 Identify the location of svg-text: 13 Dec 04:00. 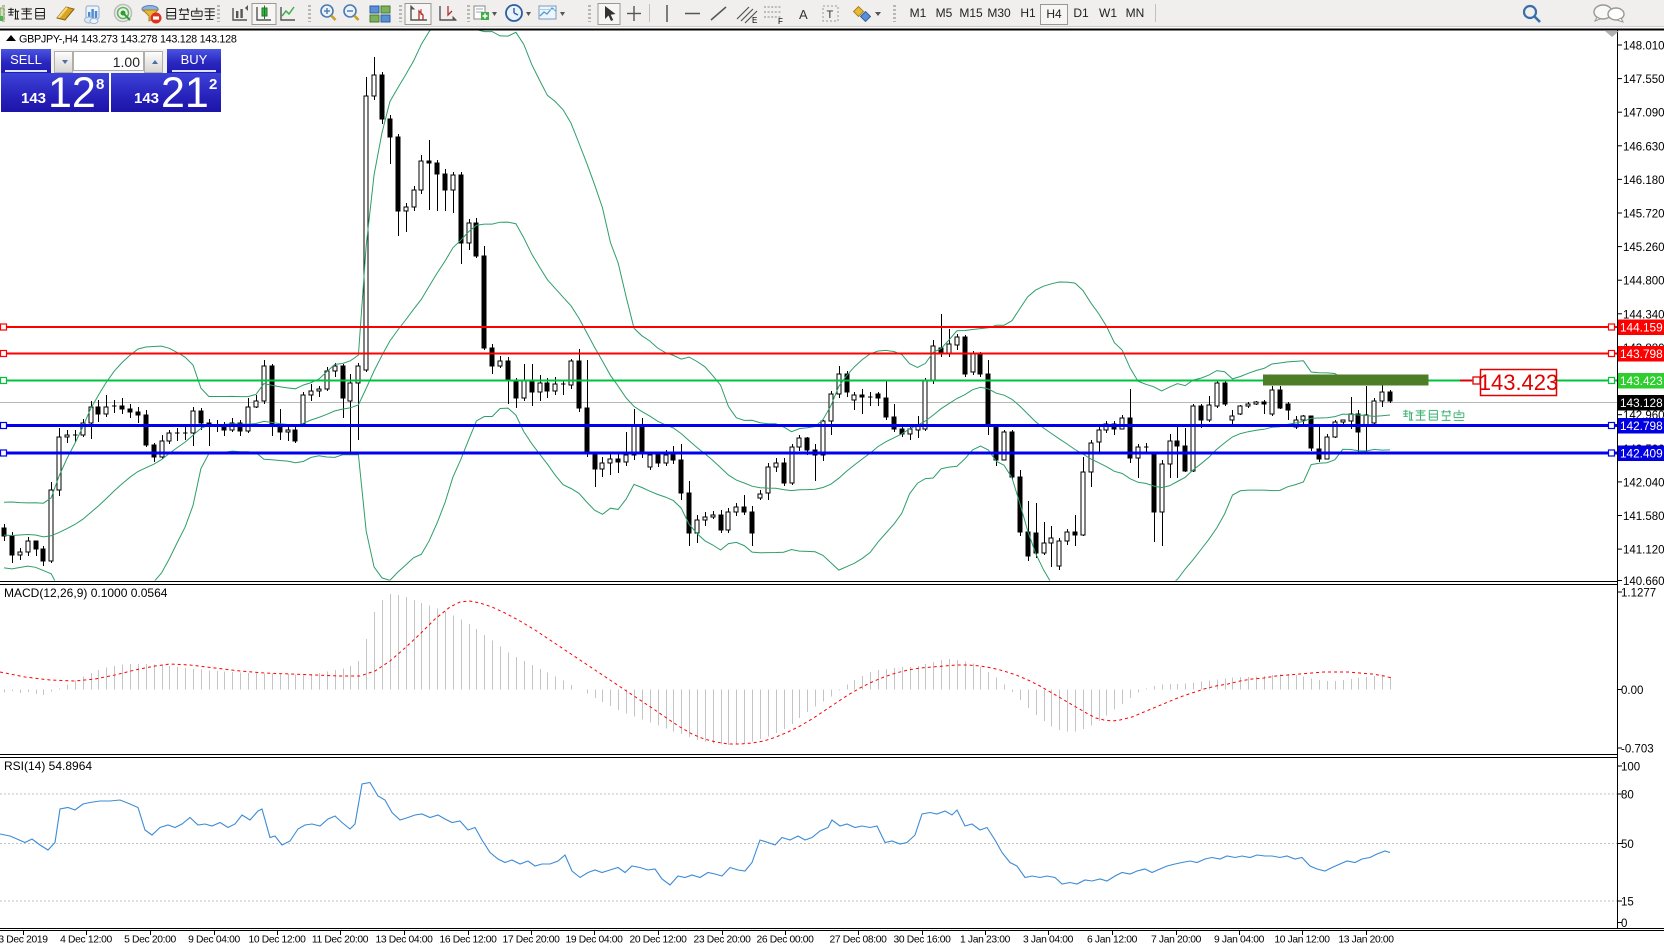
(404, 940).